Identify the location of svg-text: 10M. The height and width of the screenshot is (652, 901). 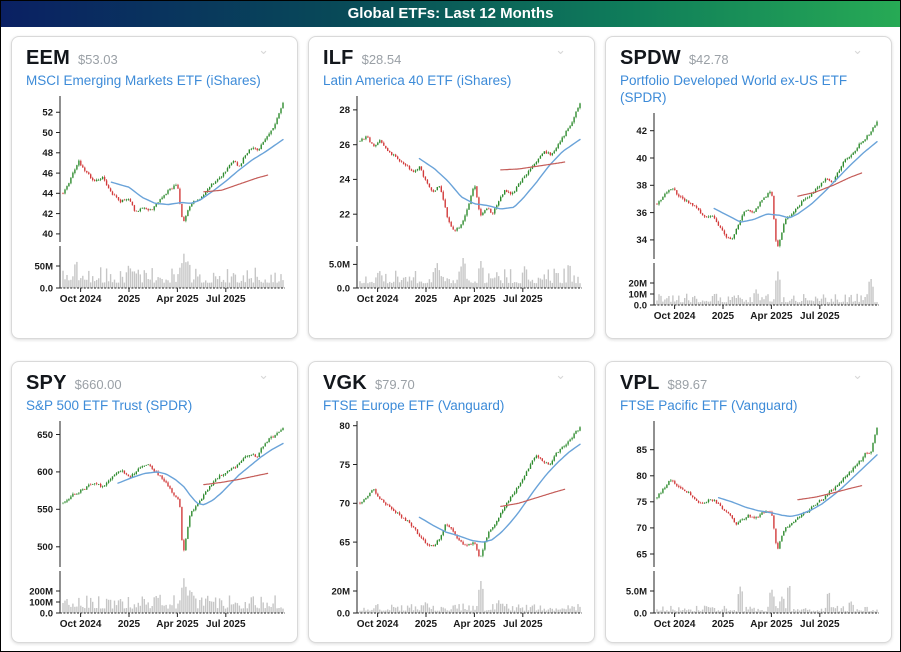
(638, 294).